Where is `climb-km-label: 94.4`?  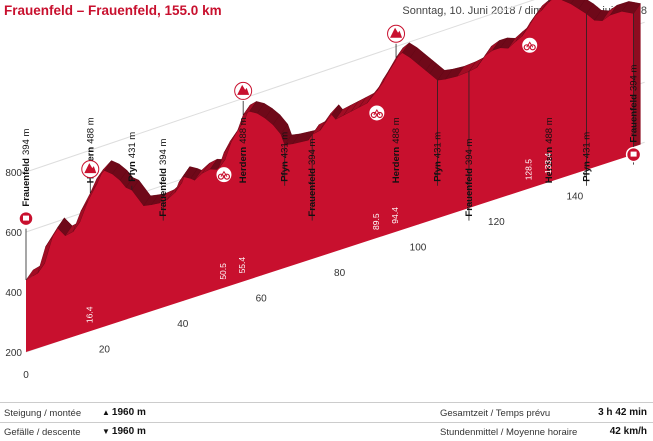
climb-km-label: 94.4 is located at coordinates (395, 215).